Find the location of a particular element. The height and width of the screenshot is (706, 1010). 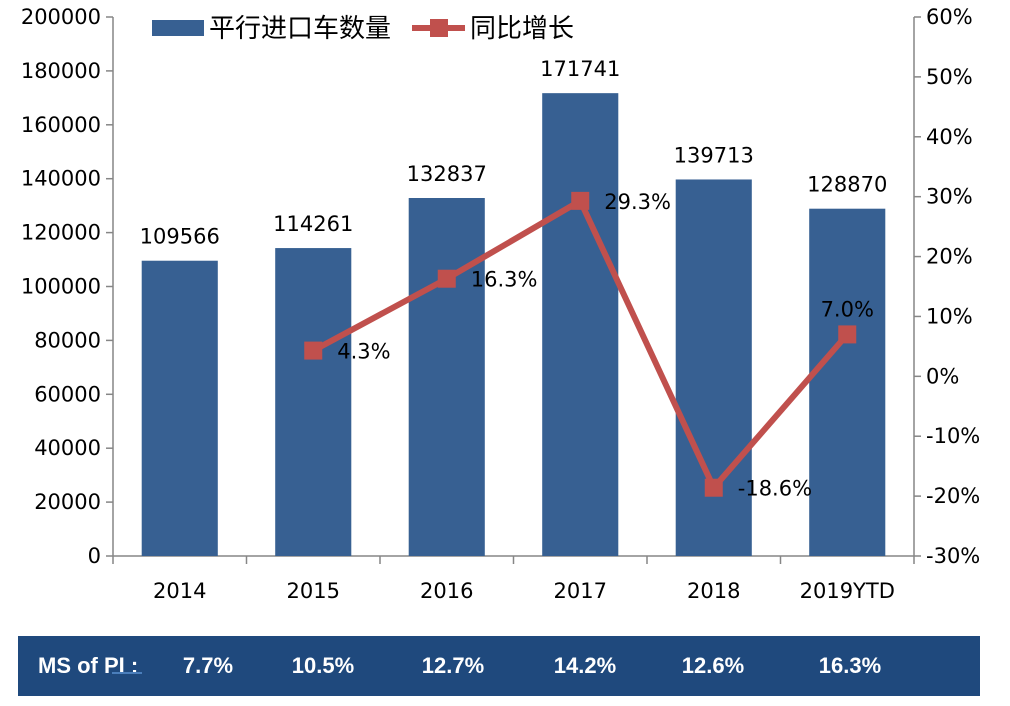

line-data-label: 7.0% is located at coordinates (847, 309).